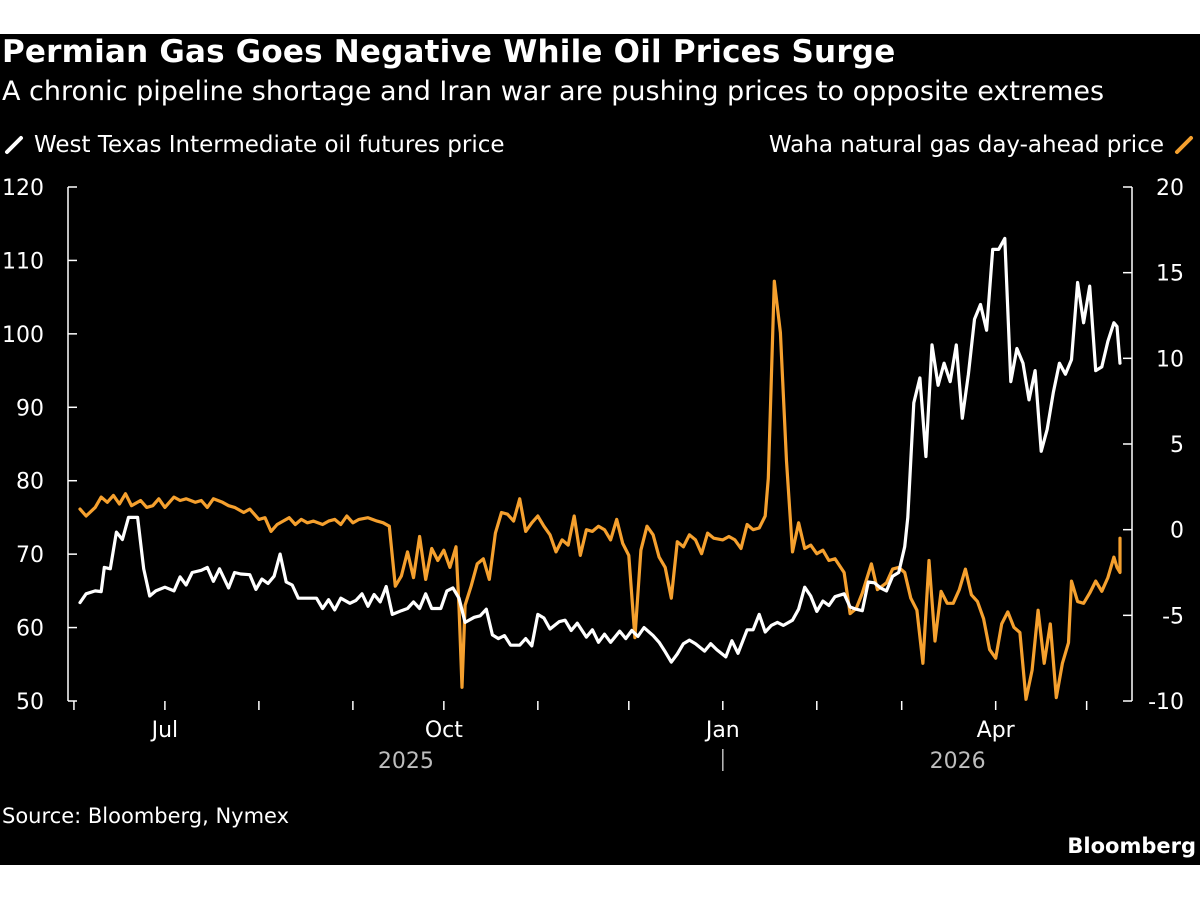  I want to click on left-axis-tick-label: 60, so click(30, 629).